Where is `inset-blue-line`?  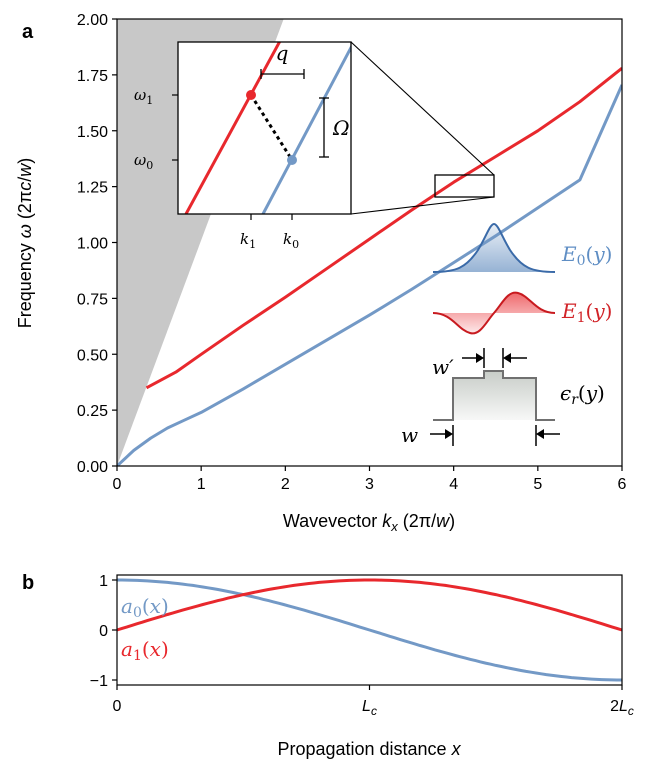
inset-blue-line is located at coordinates (306, 129).